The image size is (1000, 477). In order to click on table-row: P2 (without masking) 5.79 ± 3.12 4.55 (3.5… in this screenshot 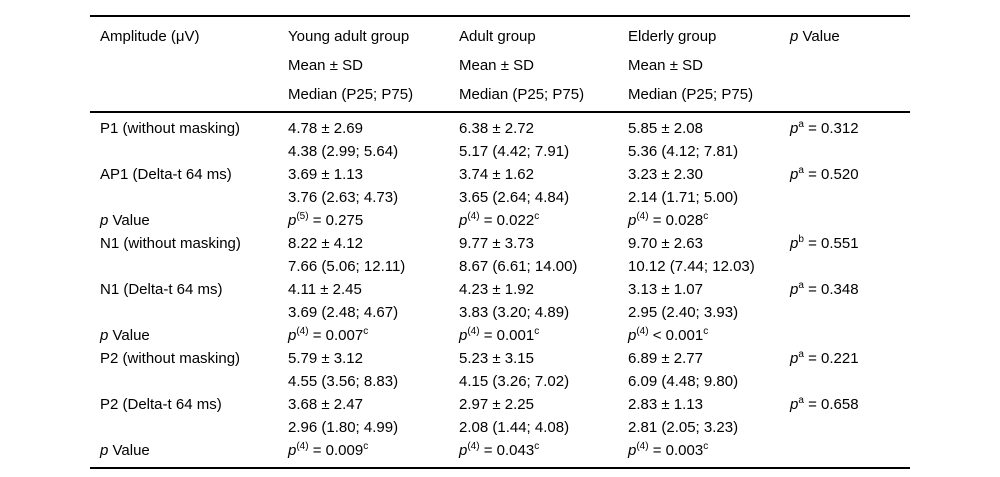, I will do `click(500, 370)`.